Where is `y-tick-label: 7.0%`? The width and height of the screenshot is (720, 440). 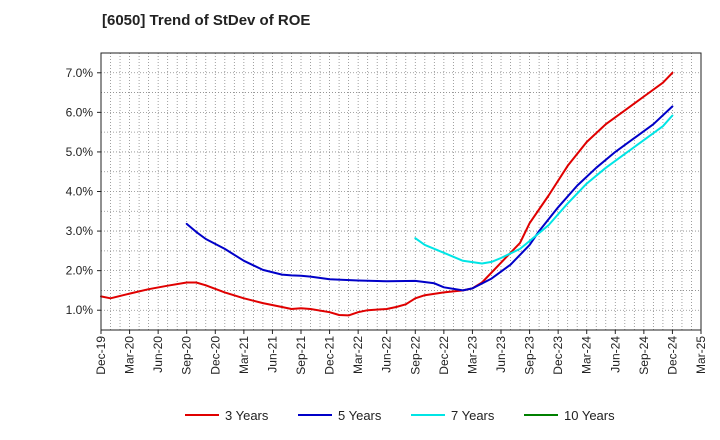
y-tick-label: 7.0% is located at coordinates (80, 73).